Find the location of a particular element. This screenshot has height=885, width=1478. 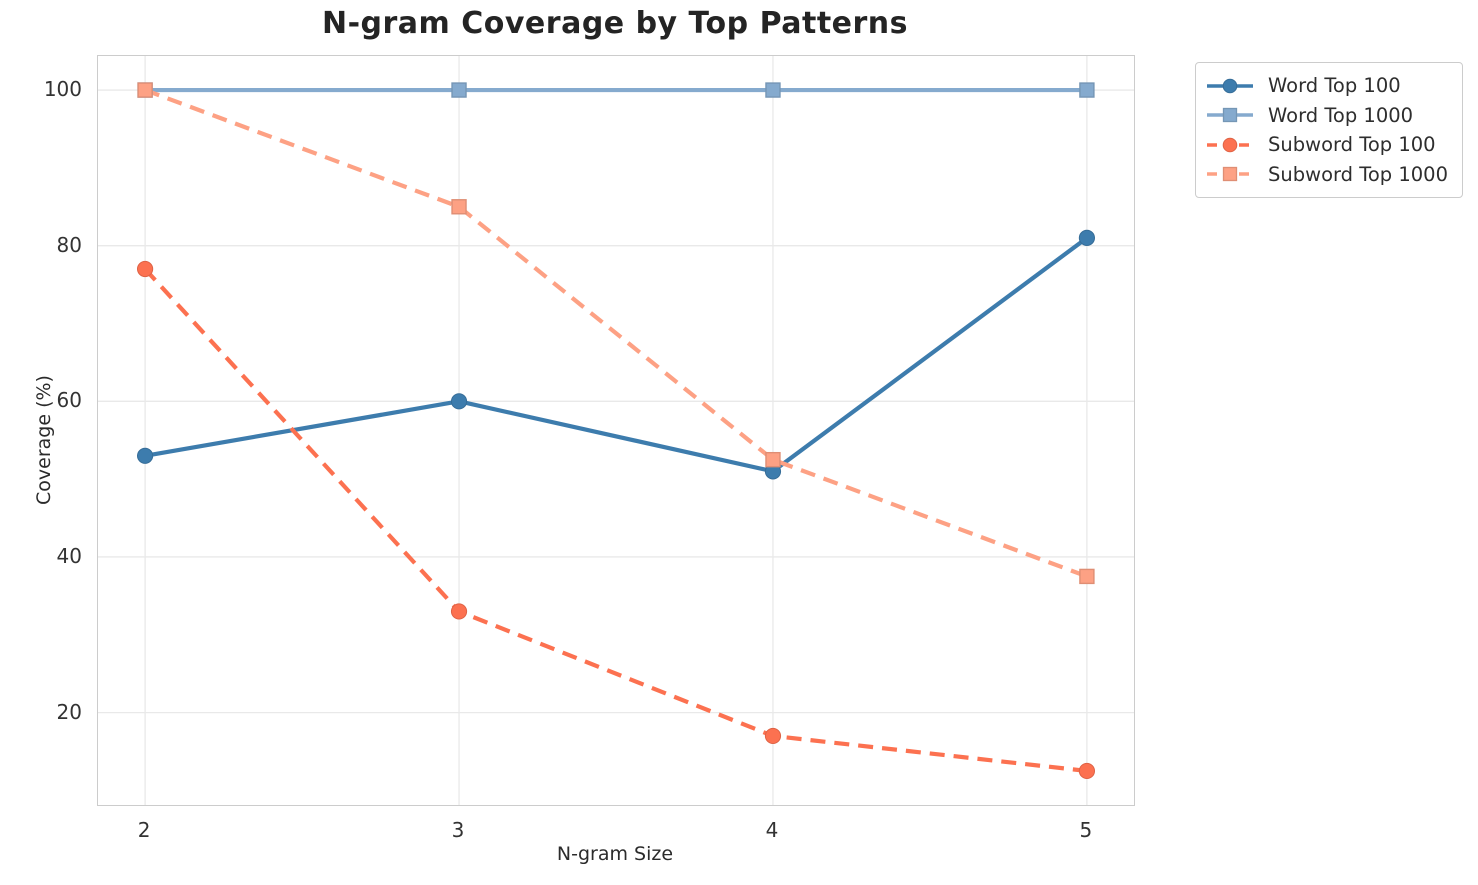

legend-item: Subword Top 100 is located at coordinates (1328, 145).